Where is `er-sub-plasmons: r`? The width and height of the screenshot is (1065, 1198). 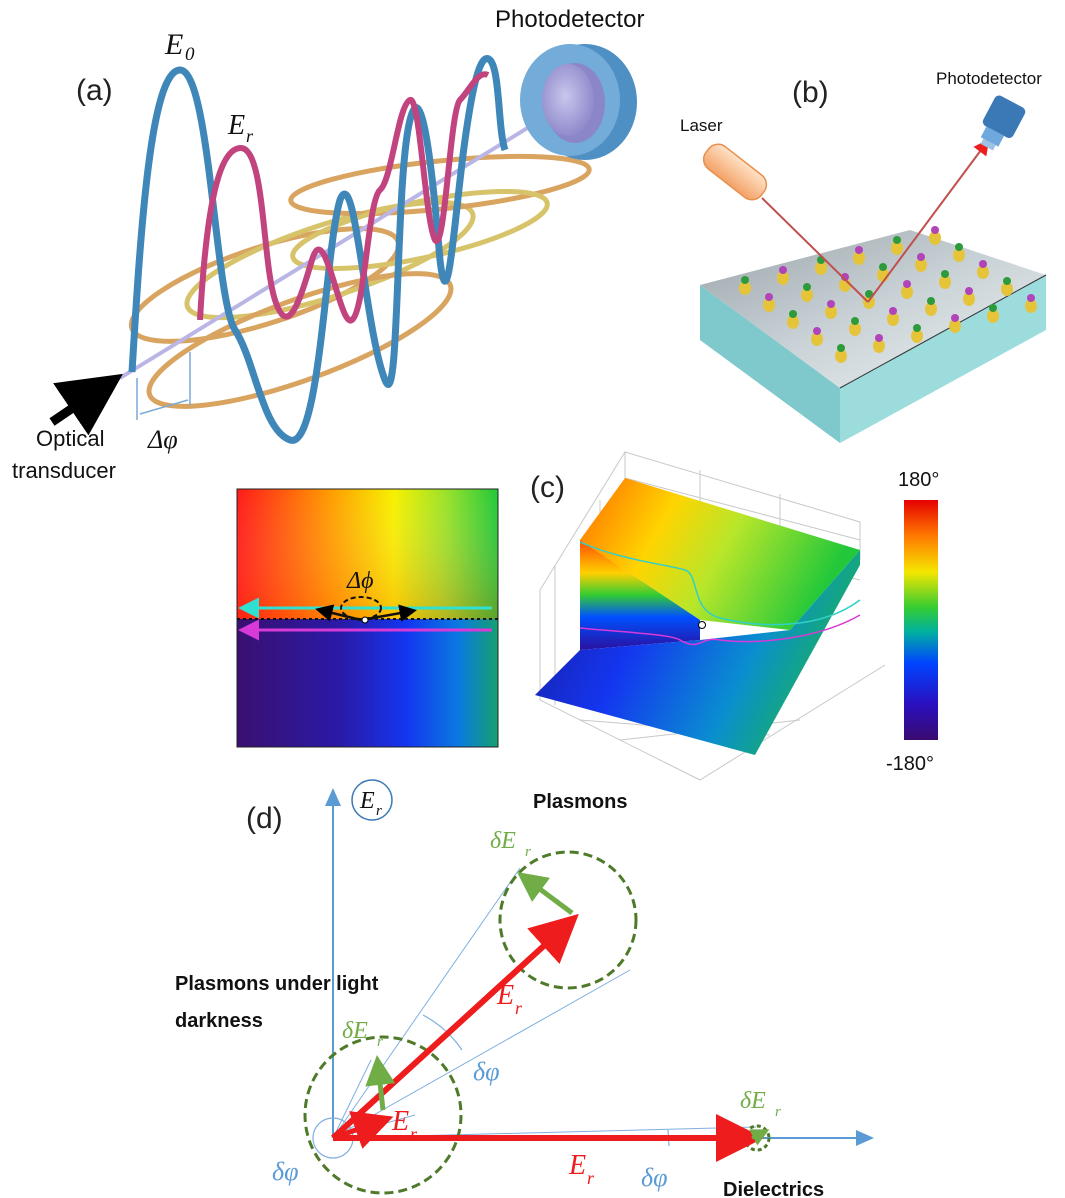 er-sub-plasmons: r is located at coordinates (519, 1008).